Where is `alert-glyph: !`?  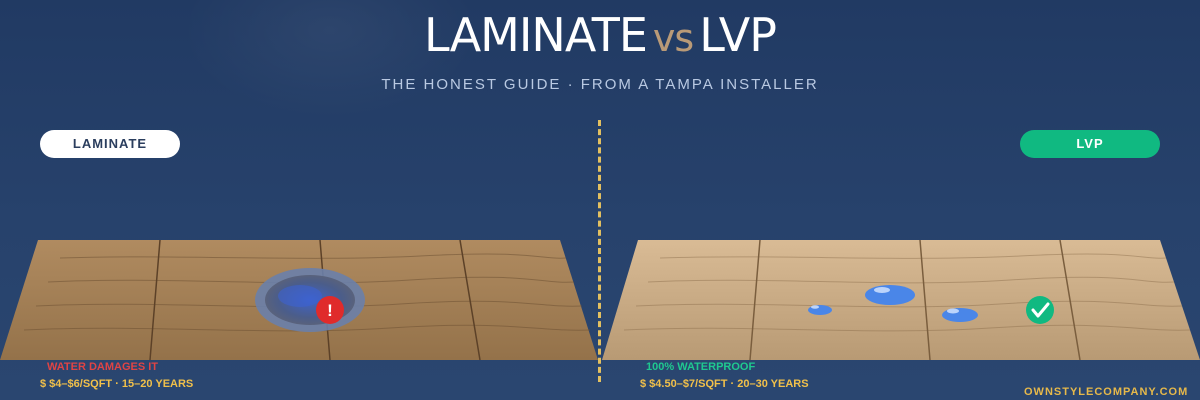
alert-glyph: ! is located at coordinates (330, 310).